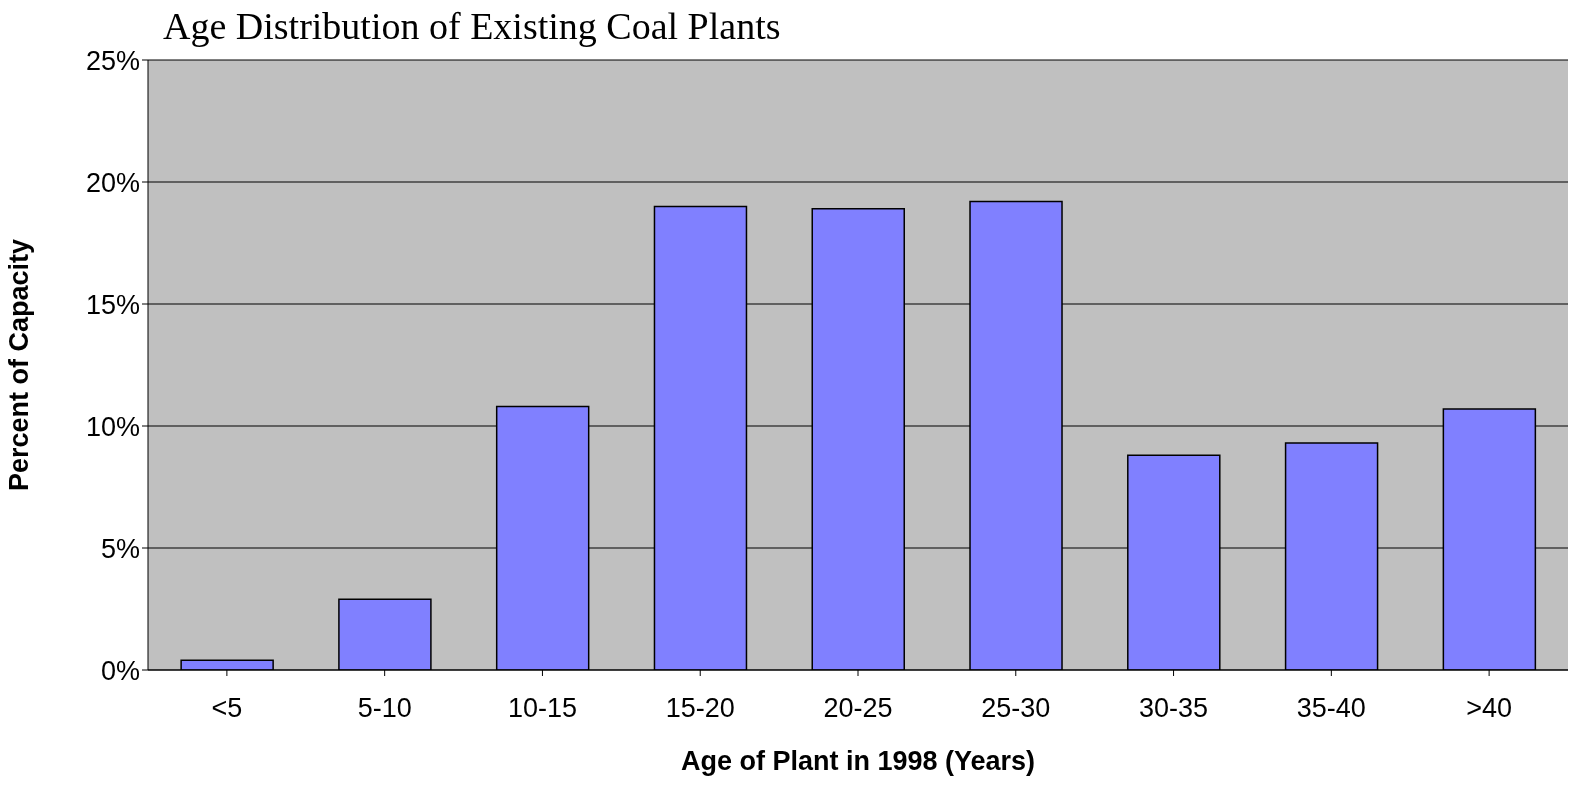  Describe the element at coordinates (858, 761) in the screenshot. I see `x-axis-title: Age of Plant in 1998 (Years)` at that location.